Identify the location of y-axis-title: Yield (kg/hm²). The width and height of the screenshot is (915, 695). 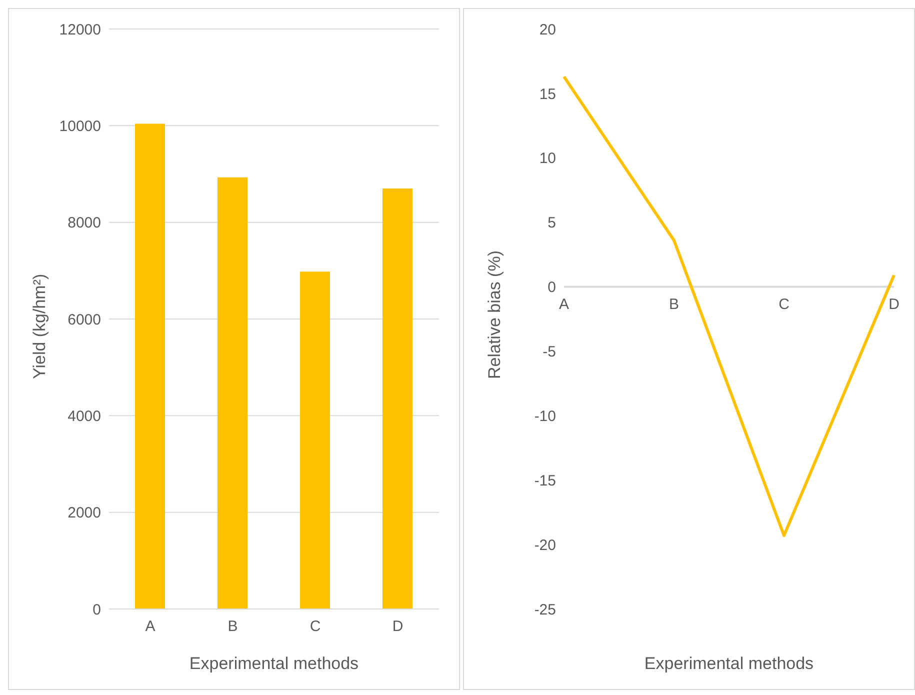
(40, 326).